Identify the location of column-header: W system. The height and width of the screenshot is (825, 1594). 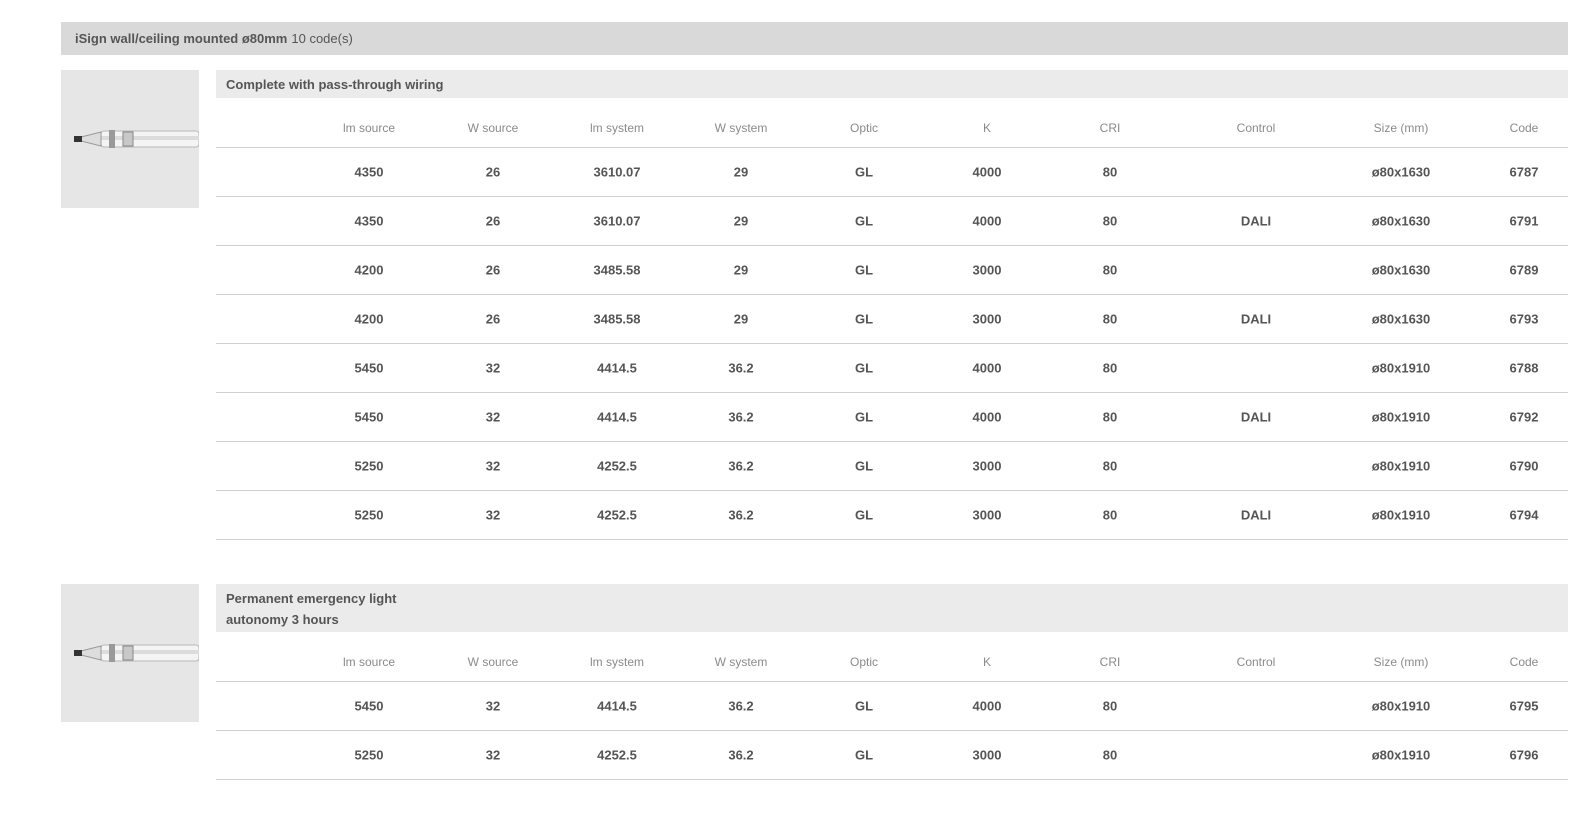
(741, 662).